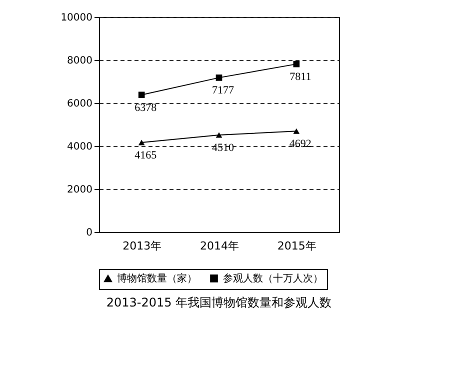 The height and width of the screenshot is (386, 468). I want to click on y-tick-label: 10000, so click(76, 18).